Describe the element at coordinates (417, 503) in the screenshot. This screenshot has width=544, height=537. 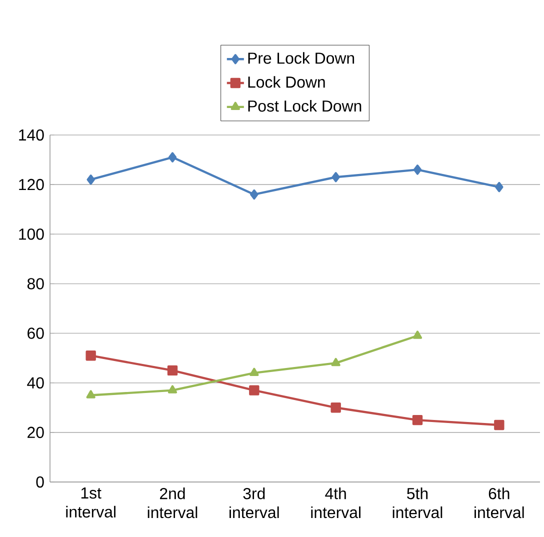
I see `x-tick-label: 5th interval` at that location.